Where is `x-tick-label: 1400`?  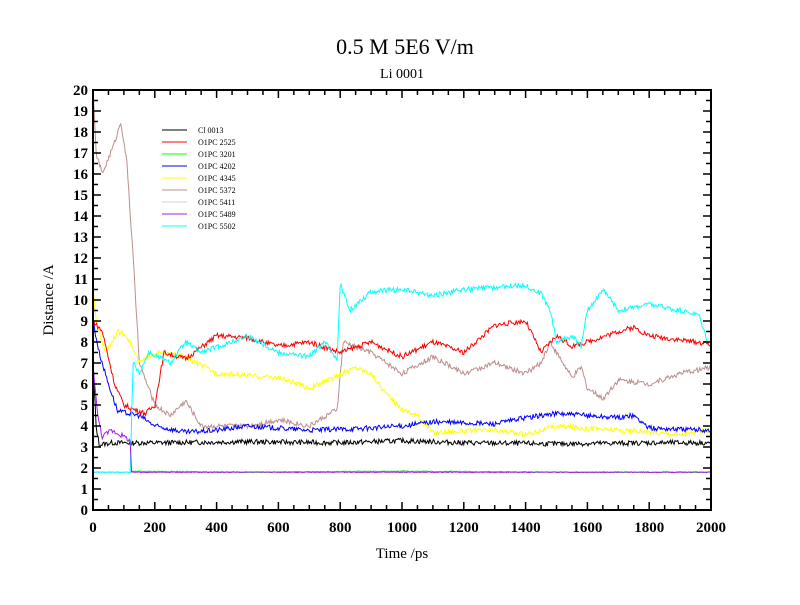 x-tick-label: 1400 is located at coordinates (526, 528).